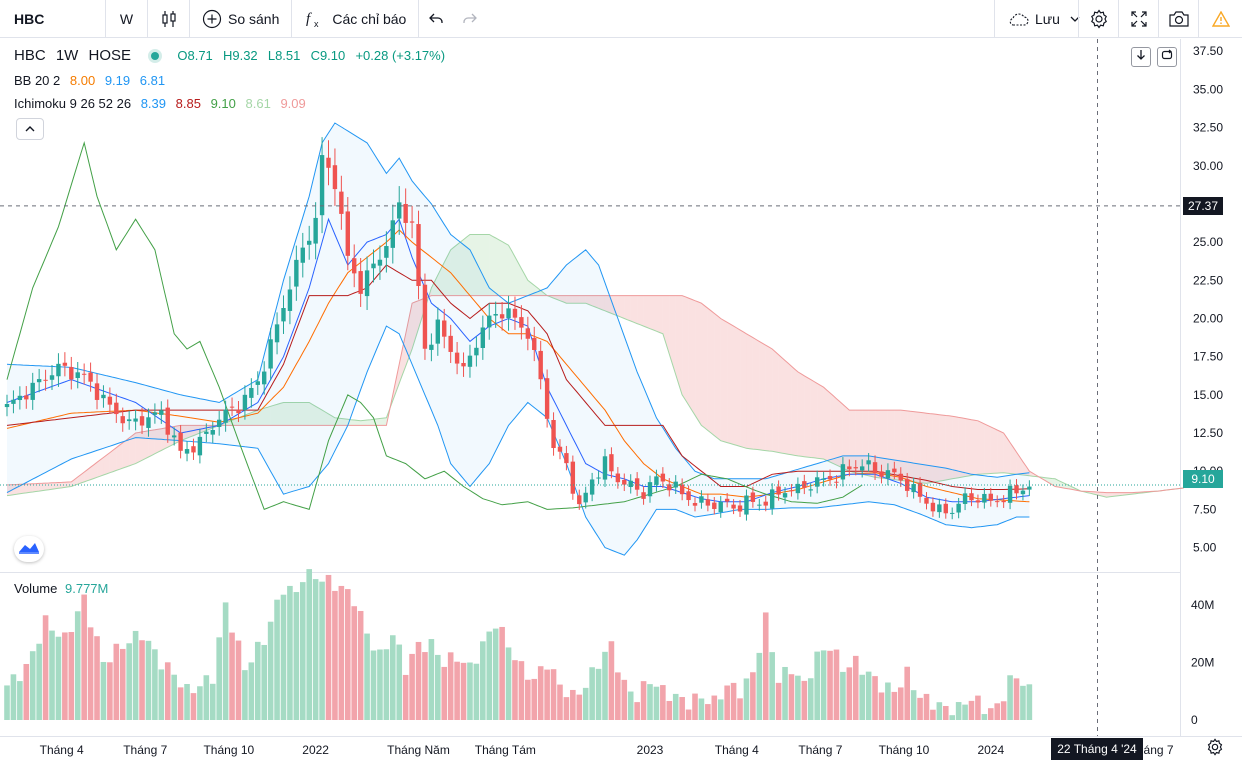  Describe the element at coordinates (1220, 19) in the screenshot. I see `warning-button` at that location.